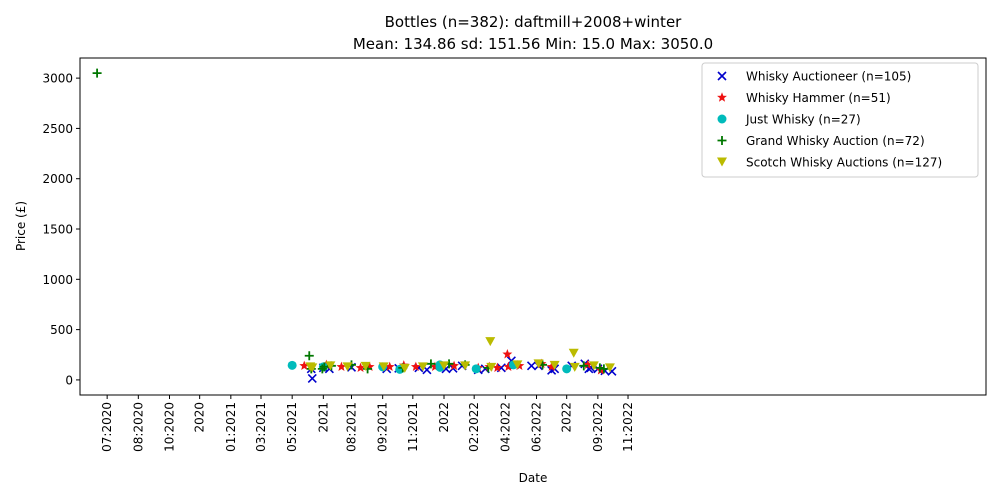 This screenshot has width=1000, height=500. I want to click on x-tick-label: 11:2021, so click(413, 427).